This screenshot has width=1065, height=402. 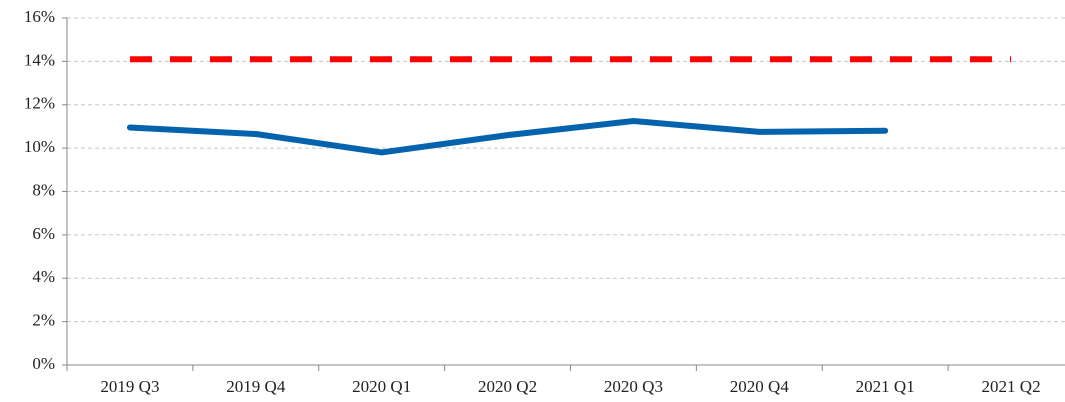 I want to click on y-tick-label: 10%, so click(x=39, y=146).